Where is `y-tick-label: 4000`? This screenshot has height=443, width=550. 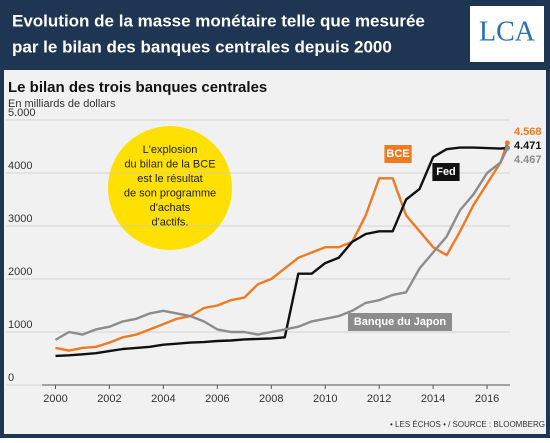 y-tick-label: 4000 is located at coordinates (20, 166).